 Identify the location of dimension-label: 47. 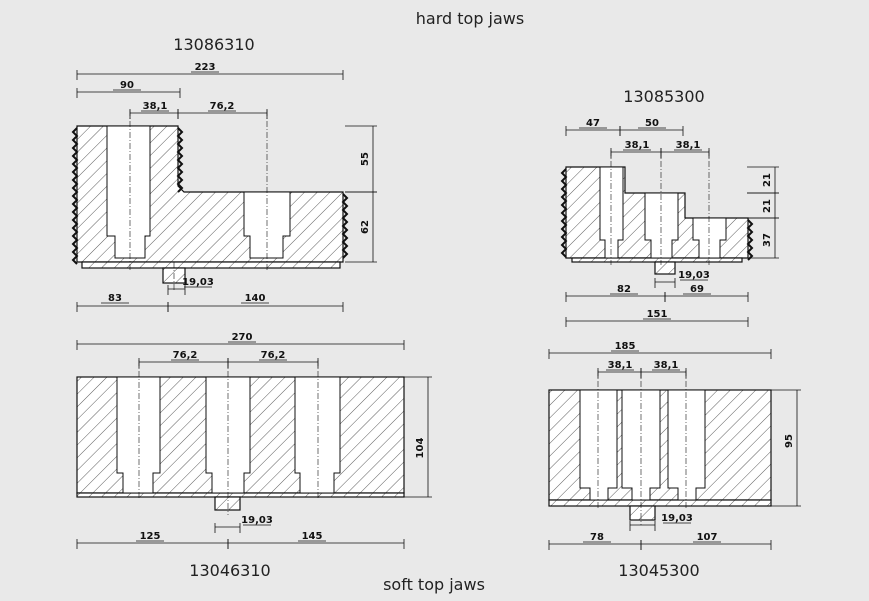
(593, 123).